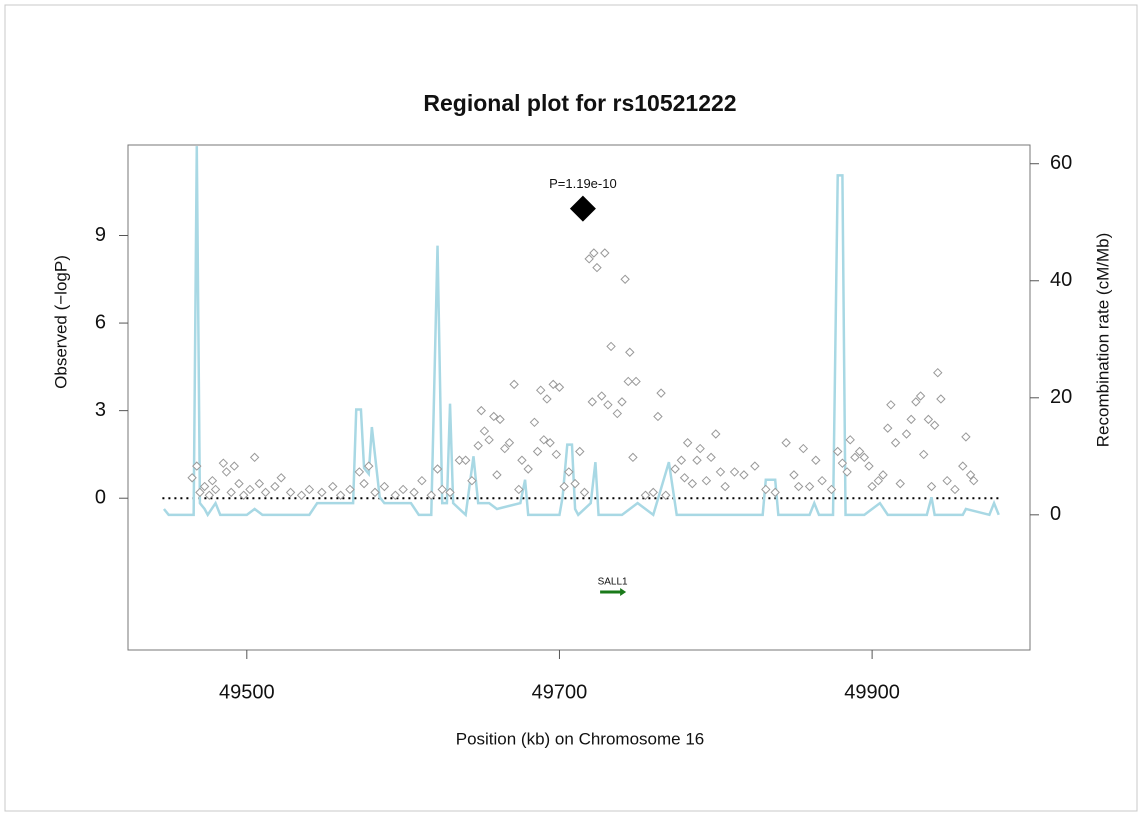 Image resolution: width=1143 pixels, height=821 pixels. Describe the element at coordinates (100, 235) in the screenshot. I see `y-tick-label: 9` at that location.